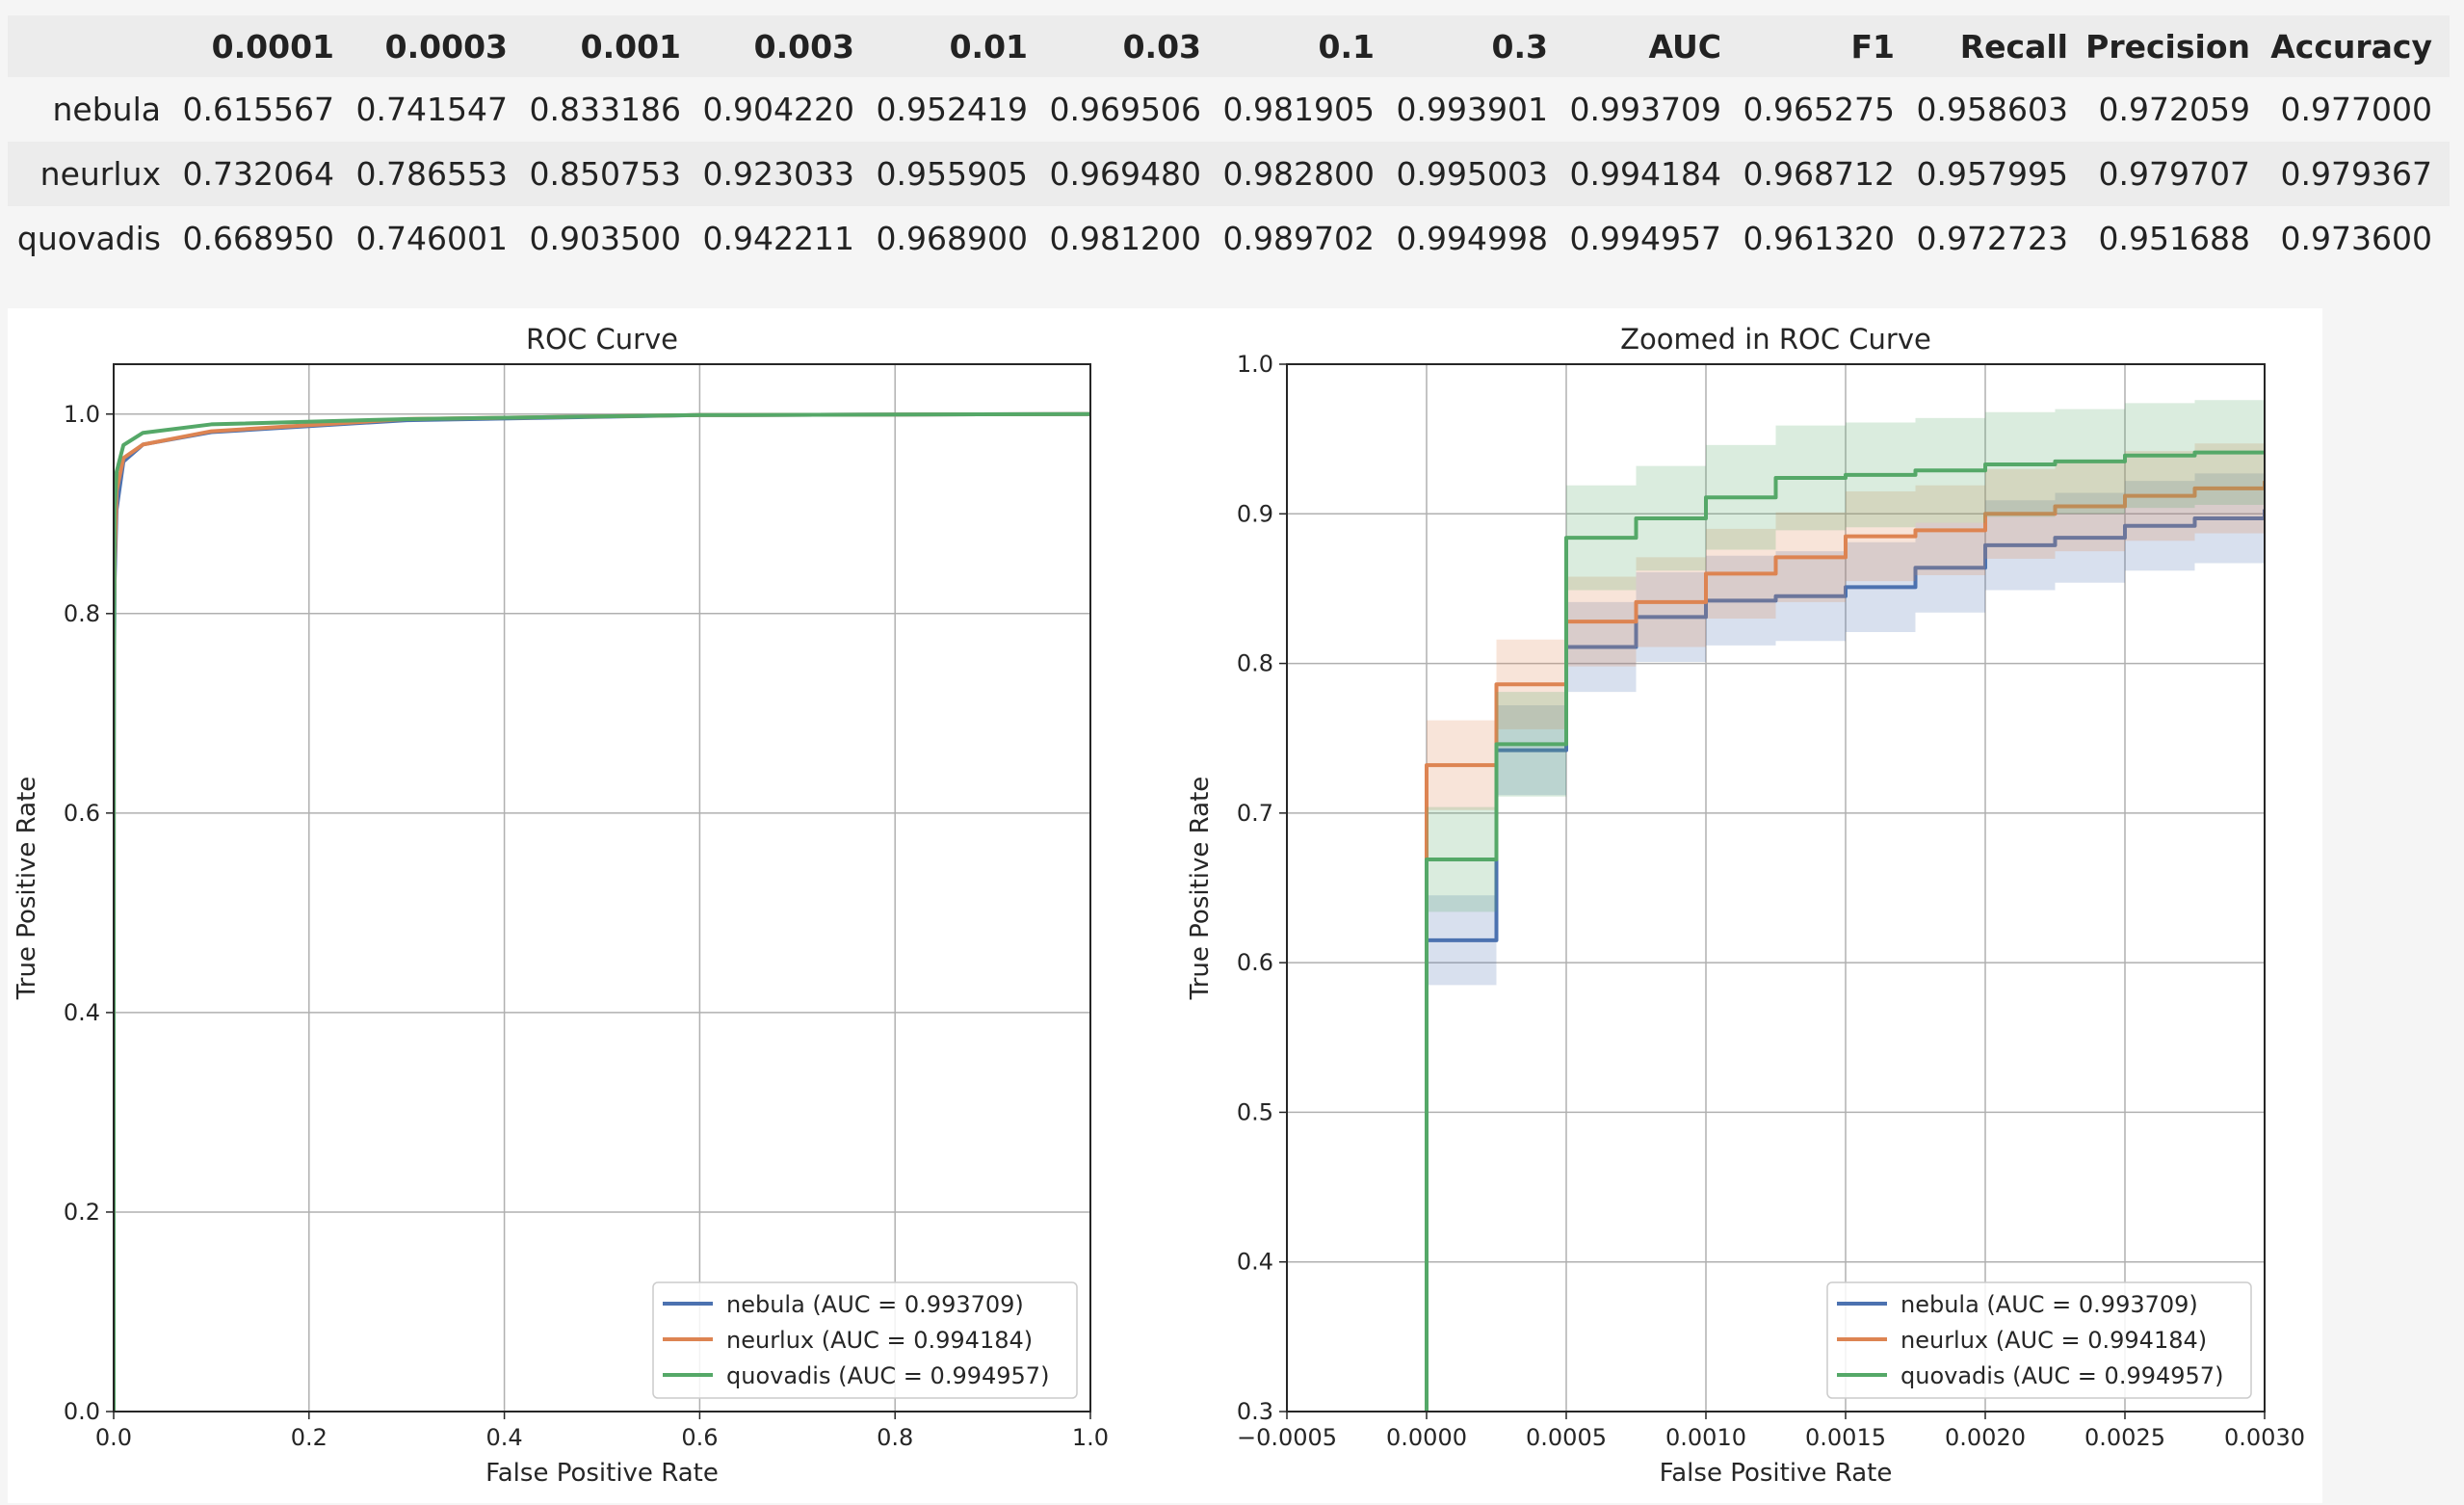 Image resolution: width=2464 pixels, height=1505 pixels. I want to click on column-header: 0.3, so click(1519, 47).